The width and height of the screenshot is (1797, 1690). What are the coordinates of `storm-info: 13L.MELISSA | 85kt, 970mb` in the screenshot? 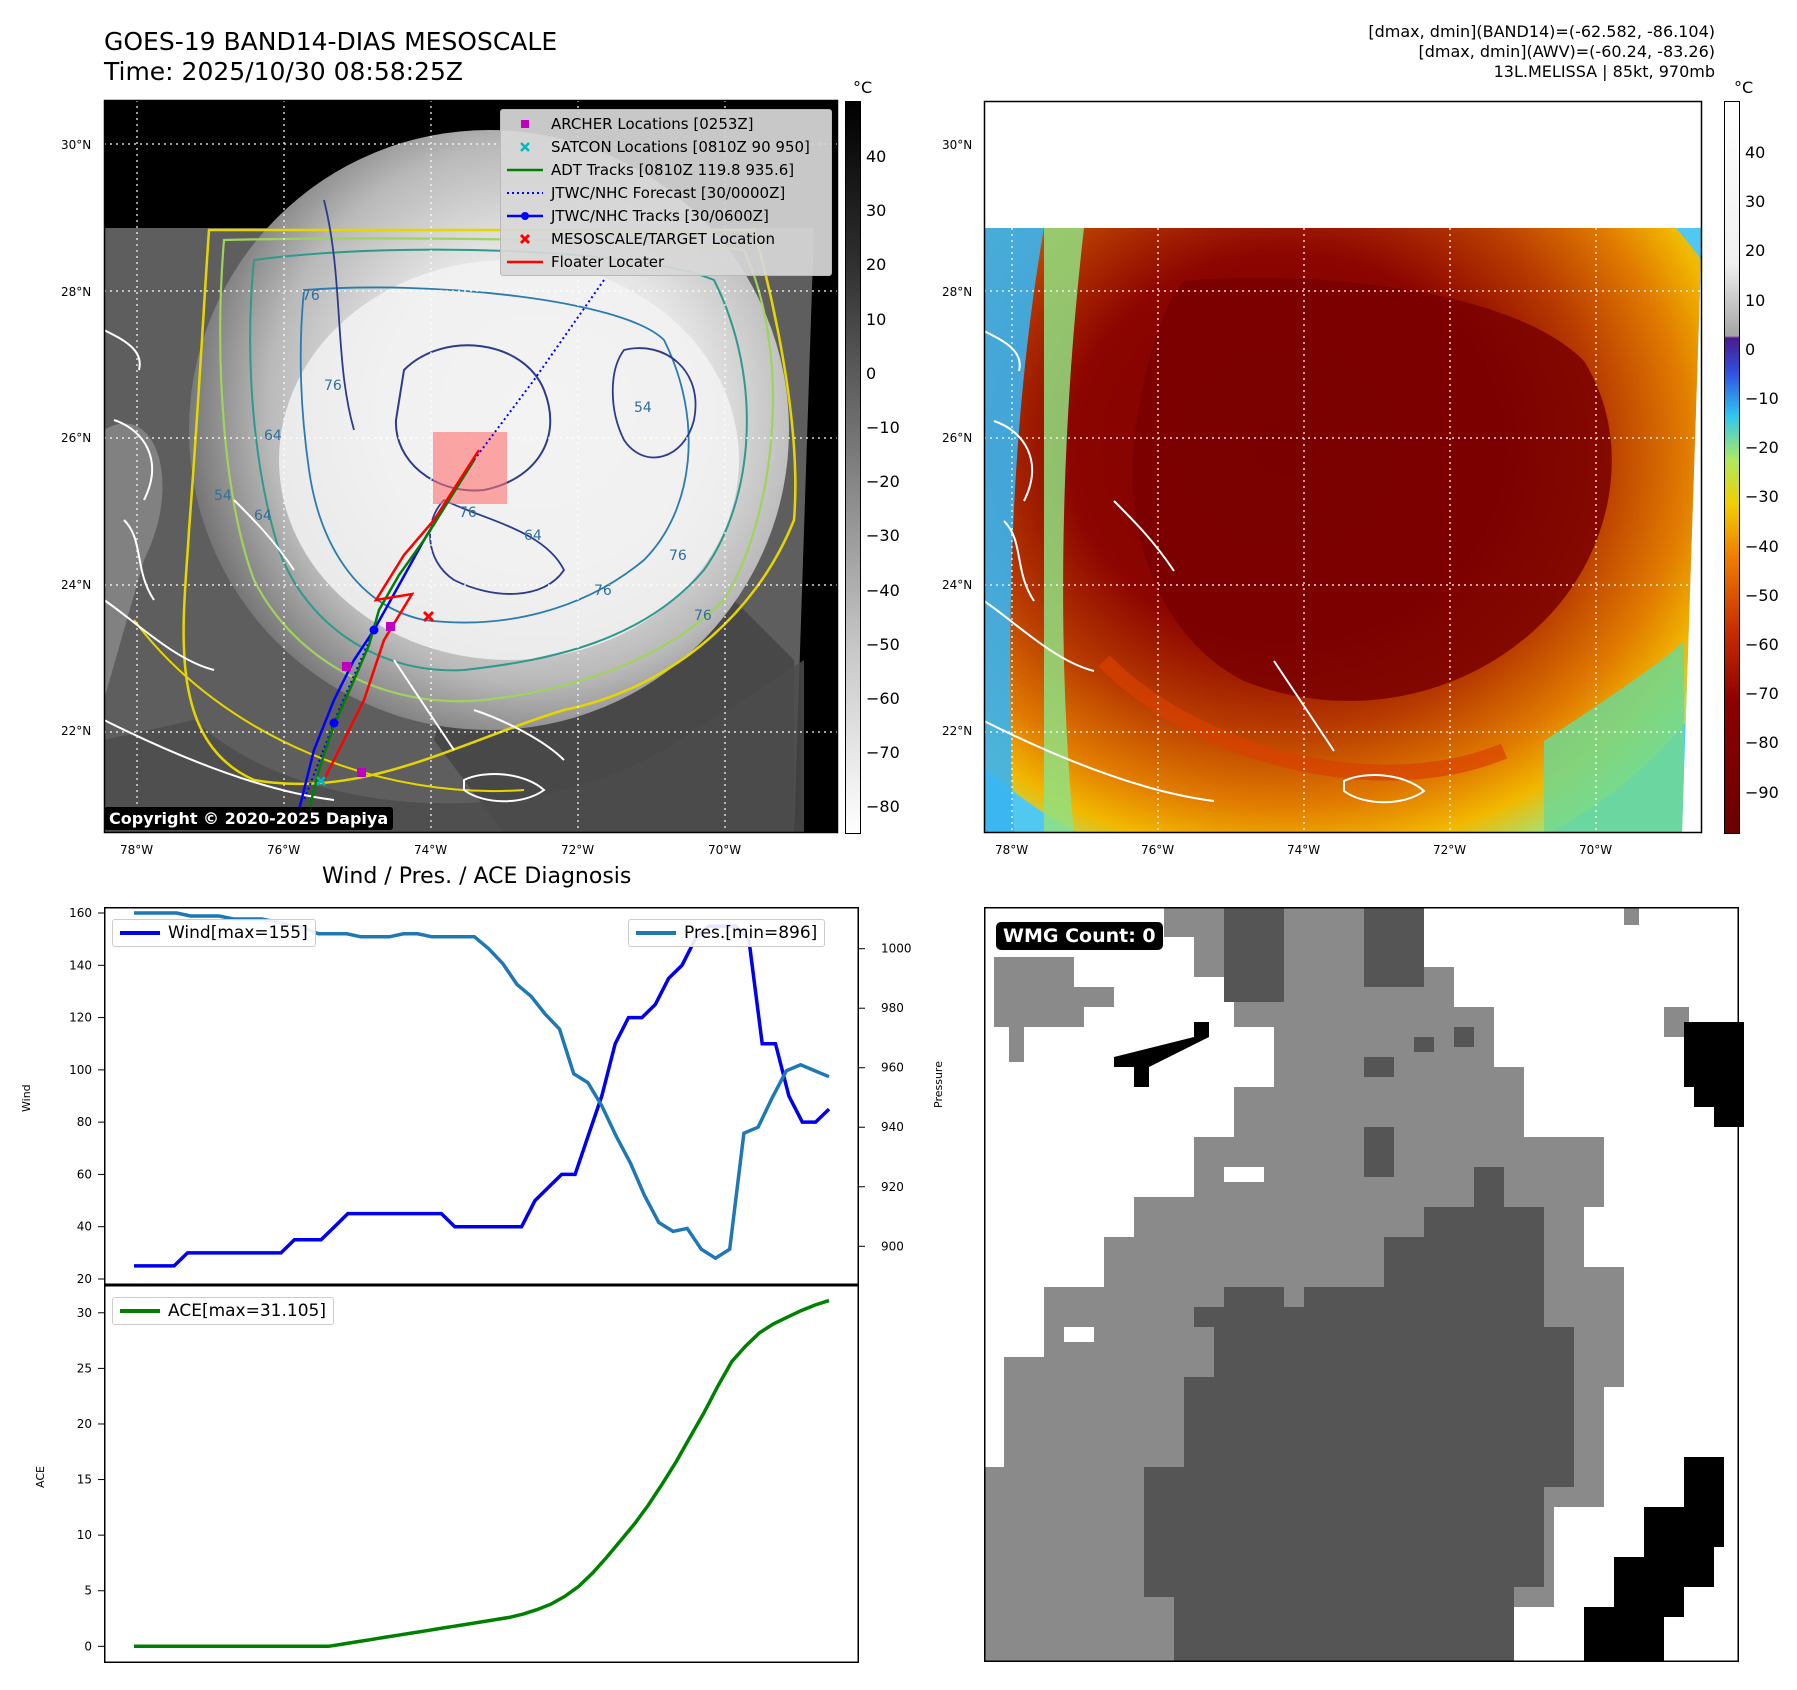 It's located at (1604, 71).